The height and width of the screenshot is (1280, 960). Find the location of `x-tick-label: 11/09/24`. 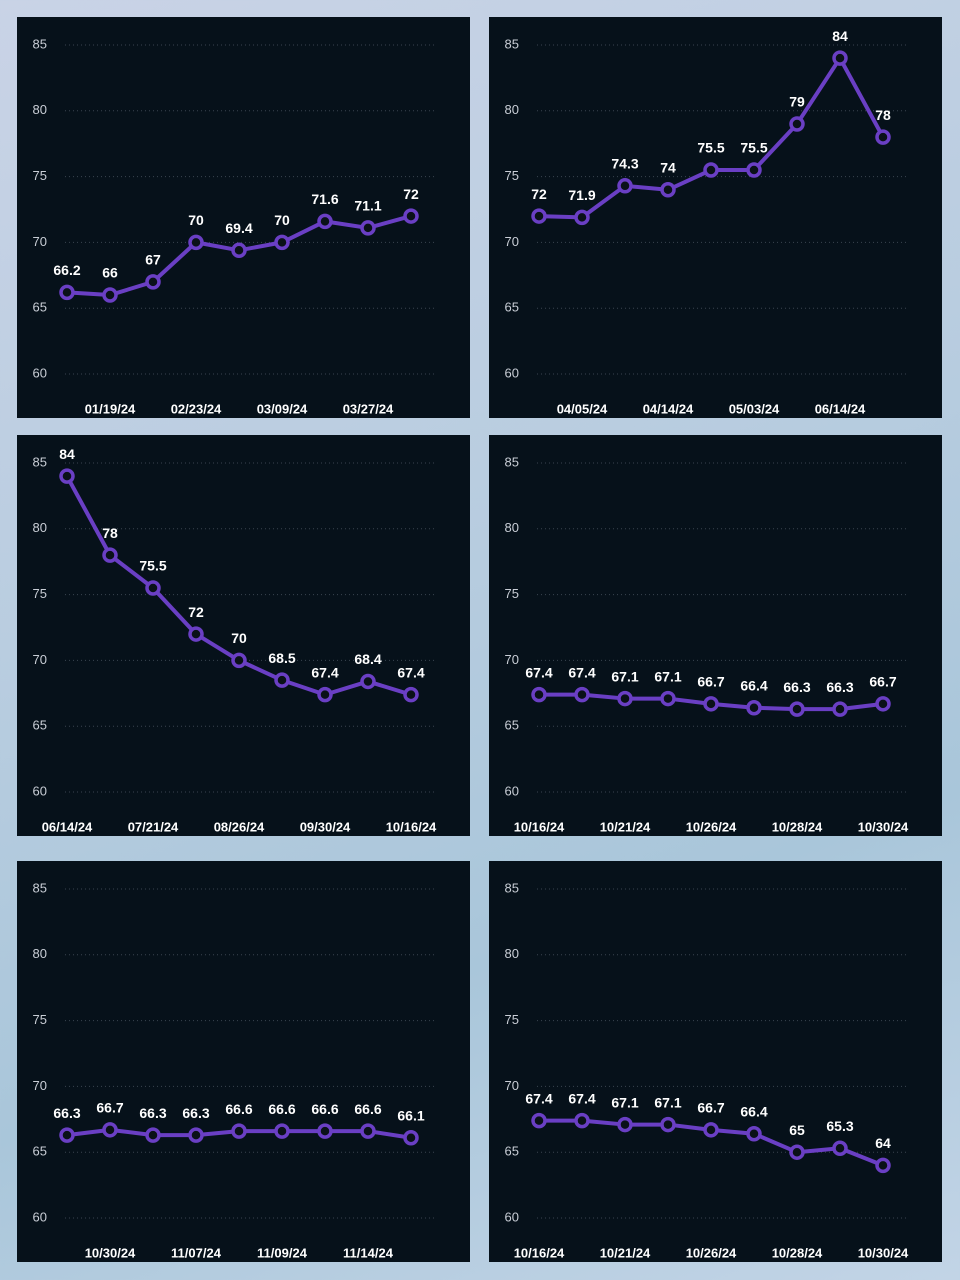

x-tick-label: 11/09/24 is located at coordinates (282, 1252).